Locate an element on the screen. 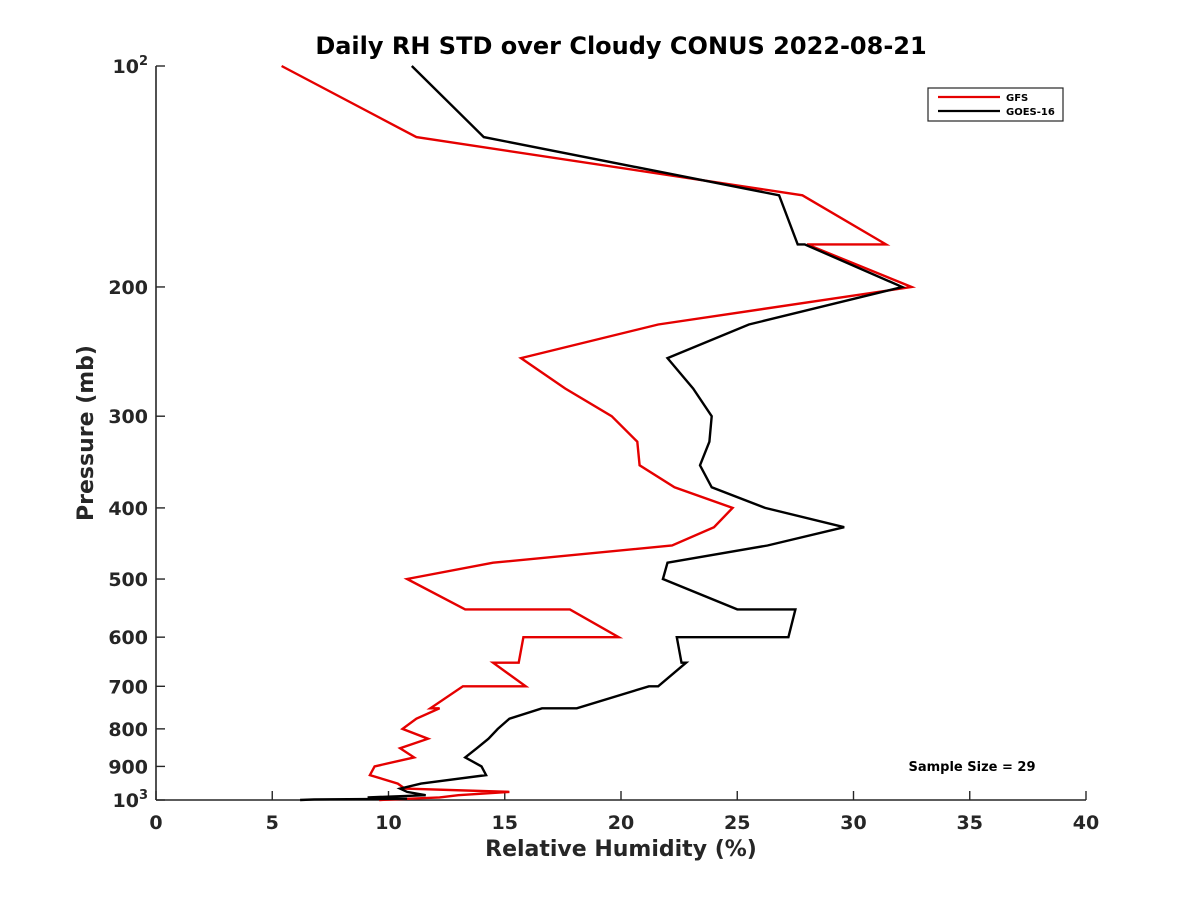  y-tick-label: 200 is located at coordinates (128, 288).